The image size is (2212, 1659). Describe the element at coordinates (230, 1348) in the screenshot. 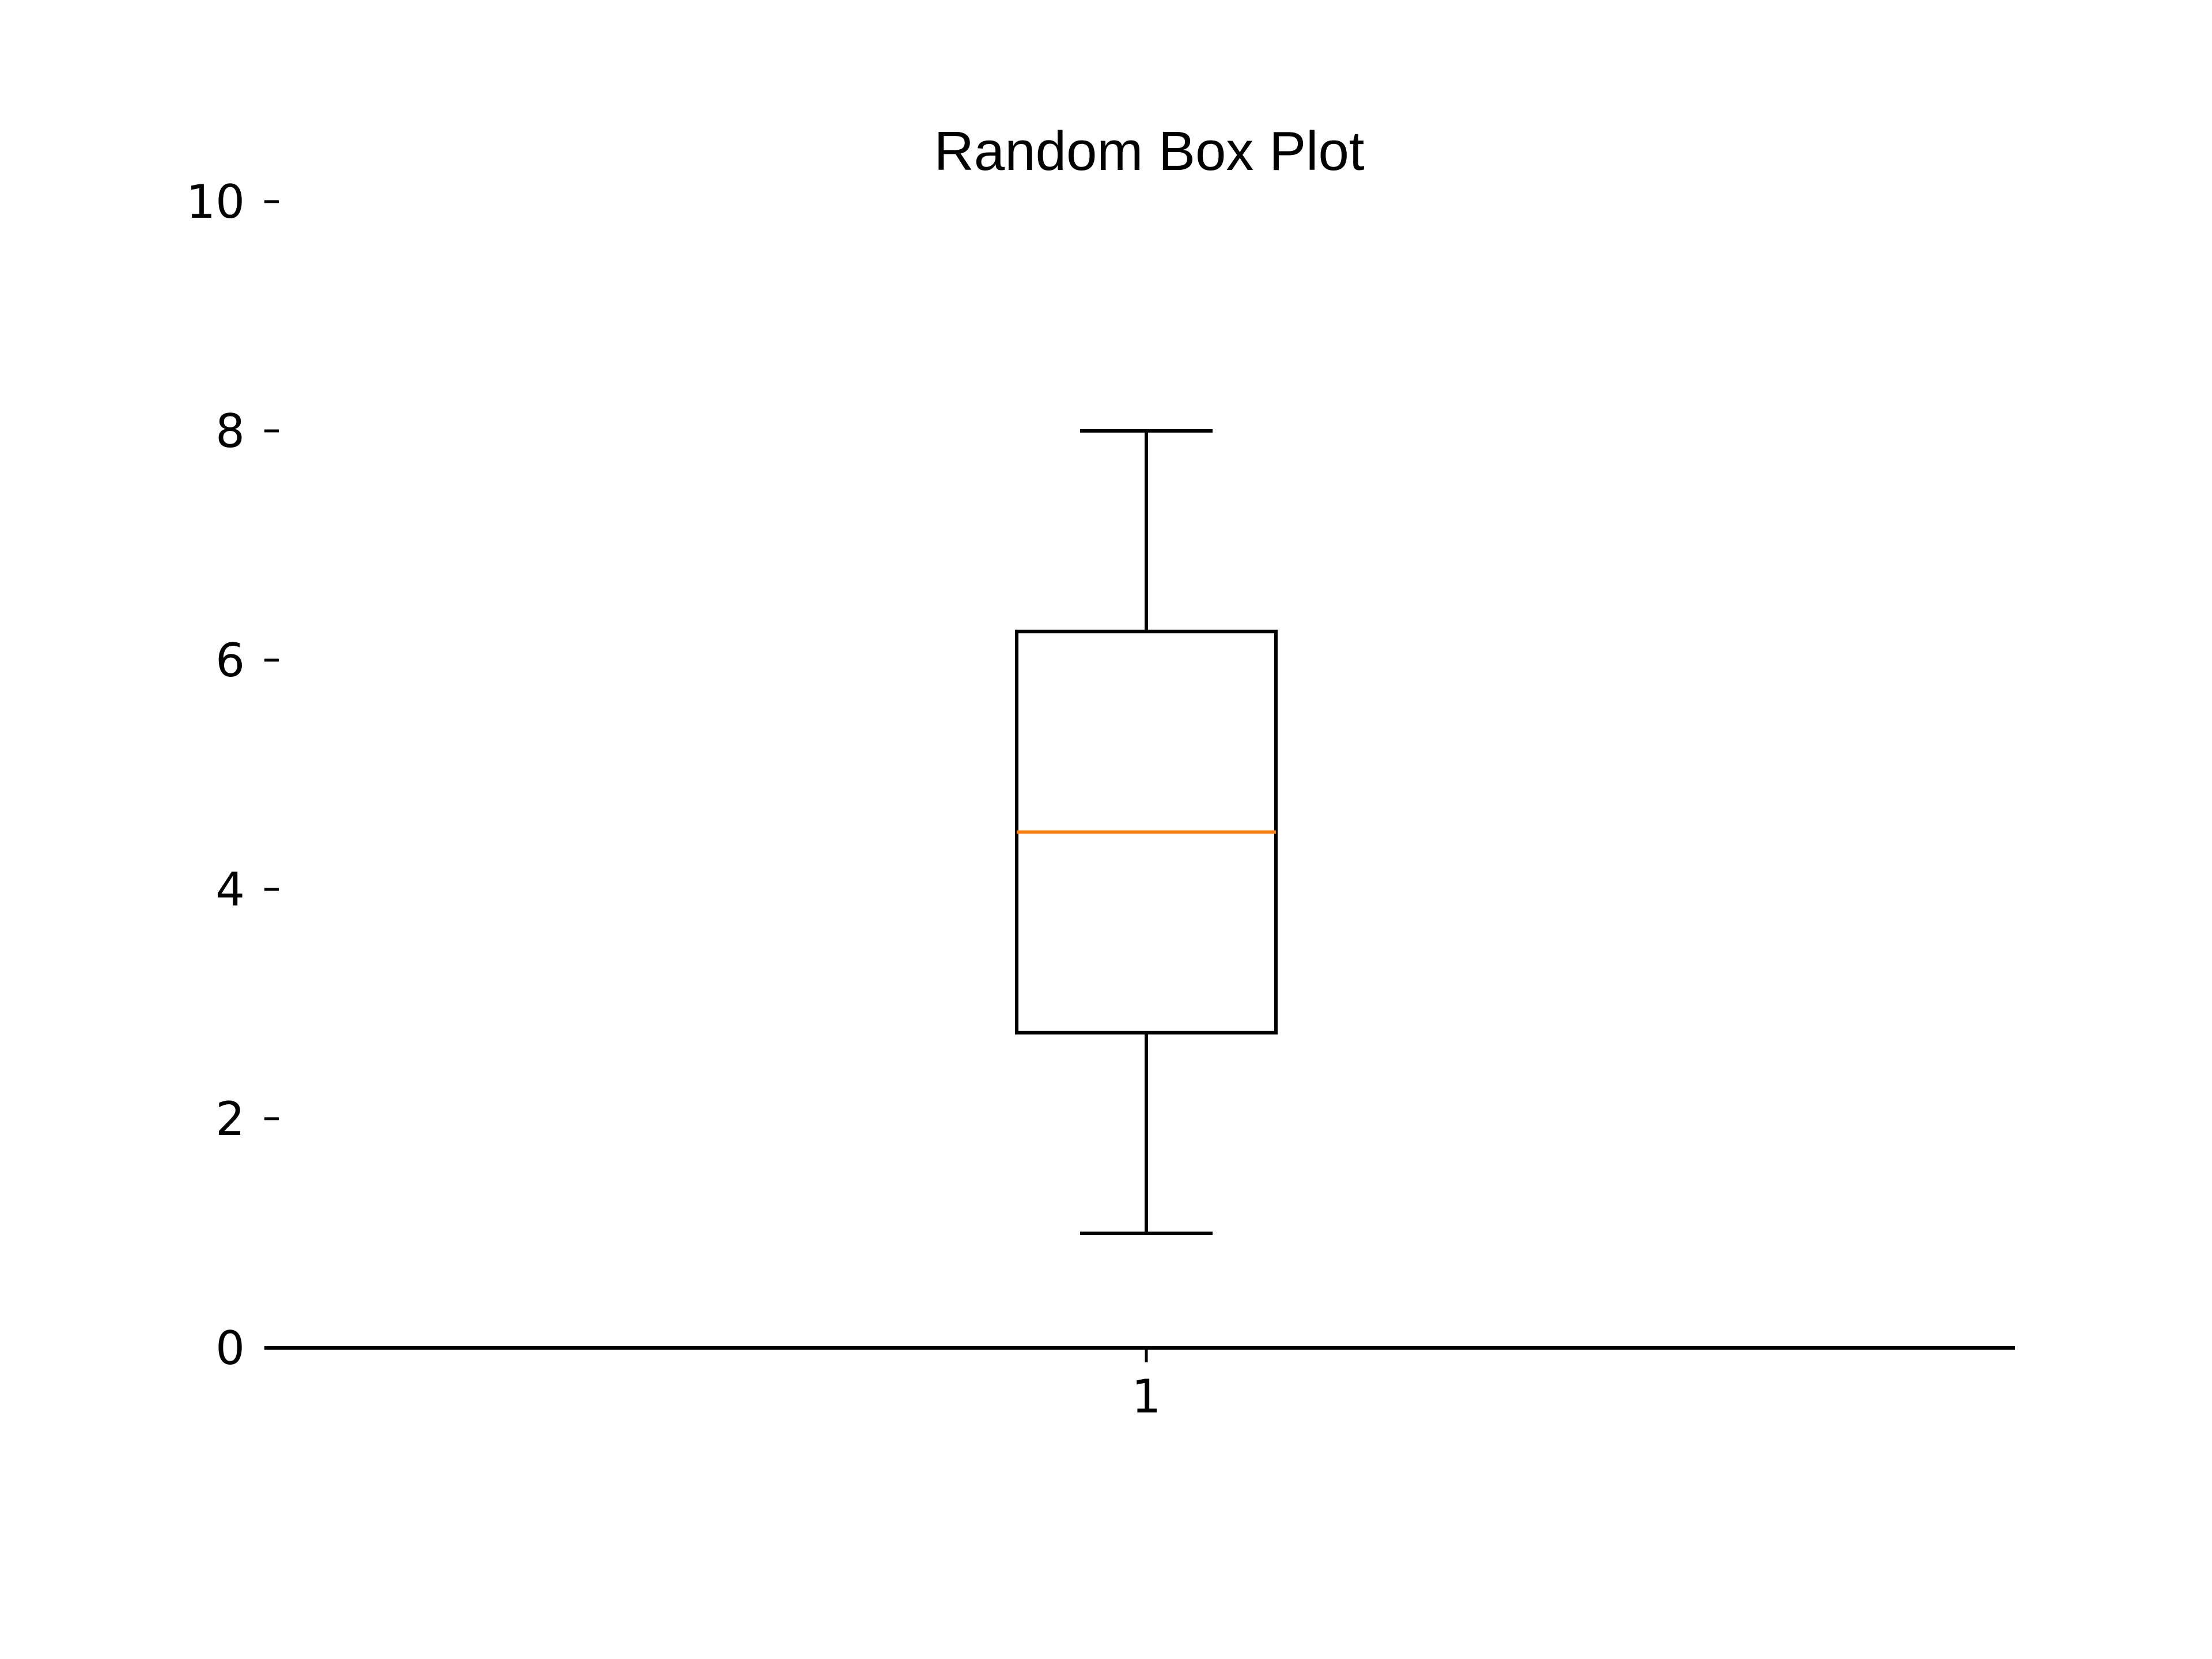

I see `y-tick-label: 0` at that location.